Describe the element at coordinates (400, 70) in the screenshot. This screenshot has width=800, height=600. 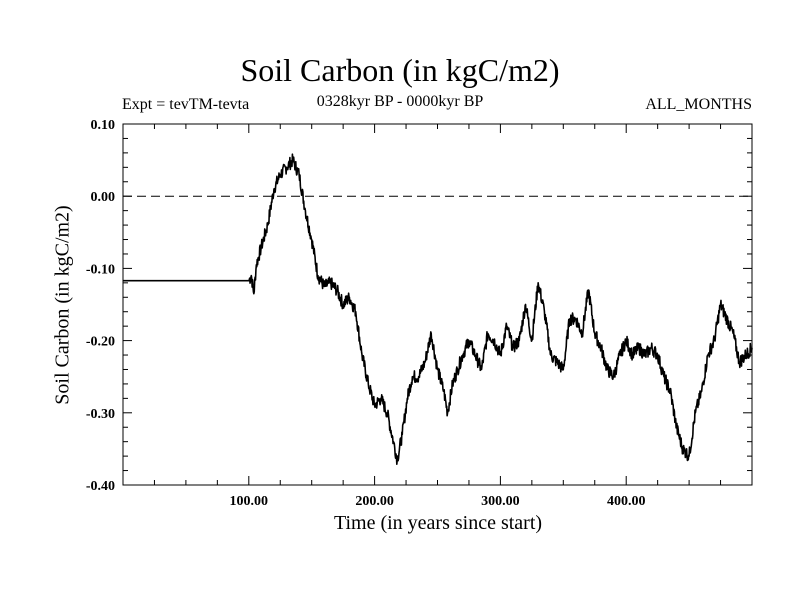
I see `chart-title: Soil Carbon (in kgC/m2)` at that location.